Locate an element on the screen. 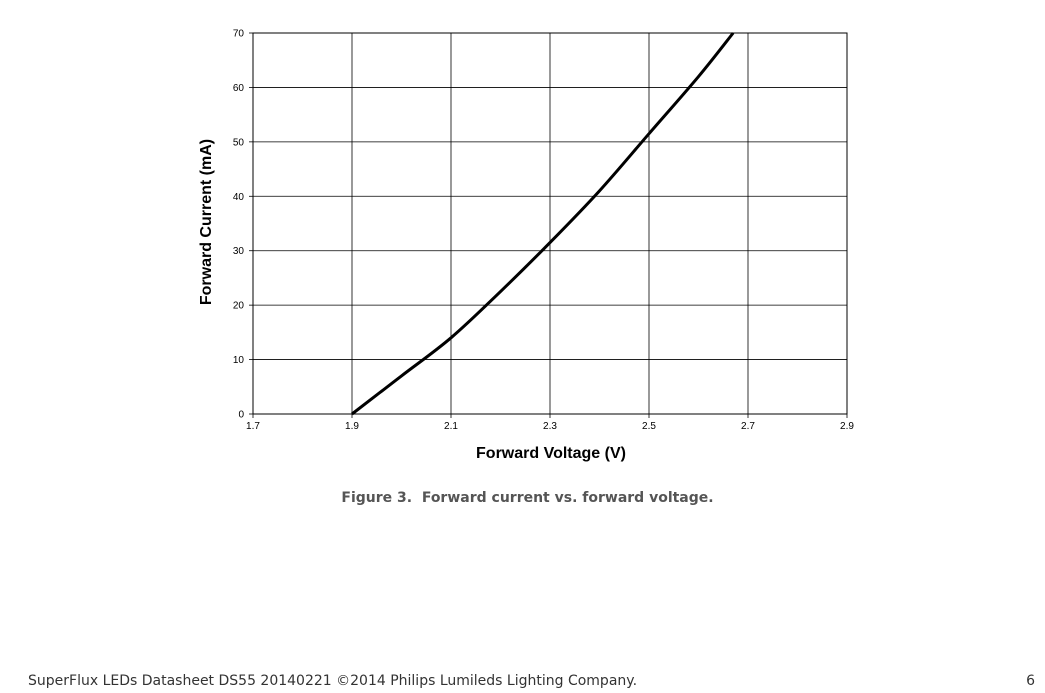 This screenshot has height=693, width=1045. x-tick-label: 1.9 is located at coordinates (352, 426).